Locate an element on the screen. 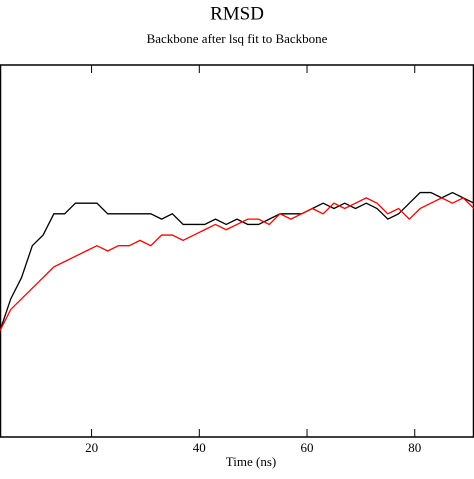  x-axis-label: Time (ns) is located at coordinates (251, 461).